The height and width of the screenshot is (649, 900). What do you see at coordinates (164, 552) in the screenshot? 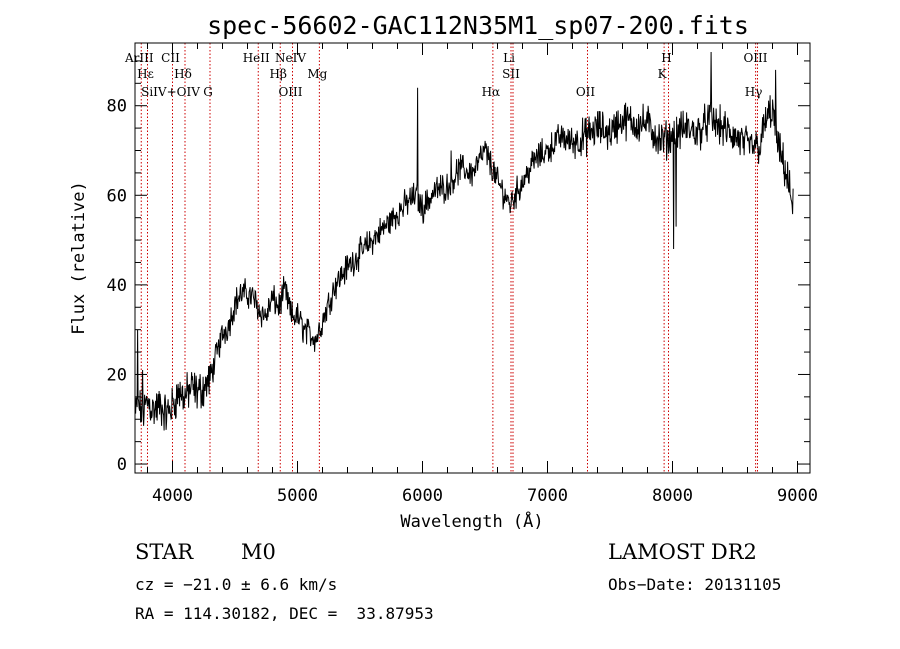
I see `object-class: STAR` at bounding box center [164, 552].